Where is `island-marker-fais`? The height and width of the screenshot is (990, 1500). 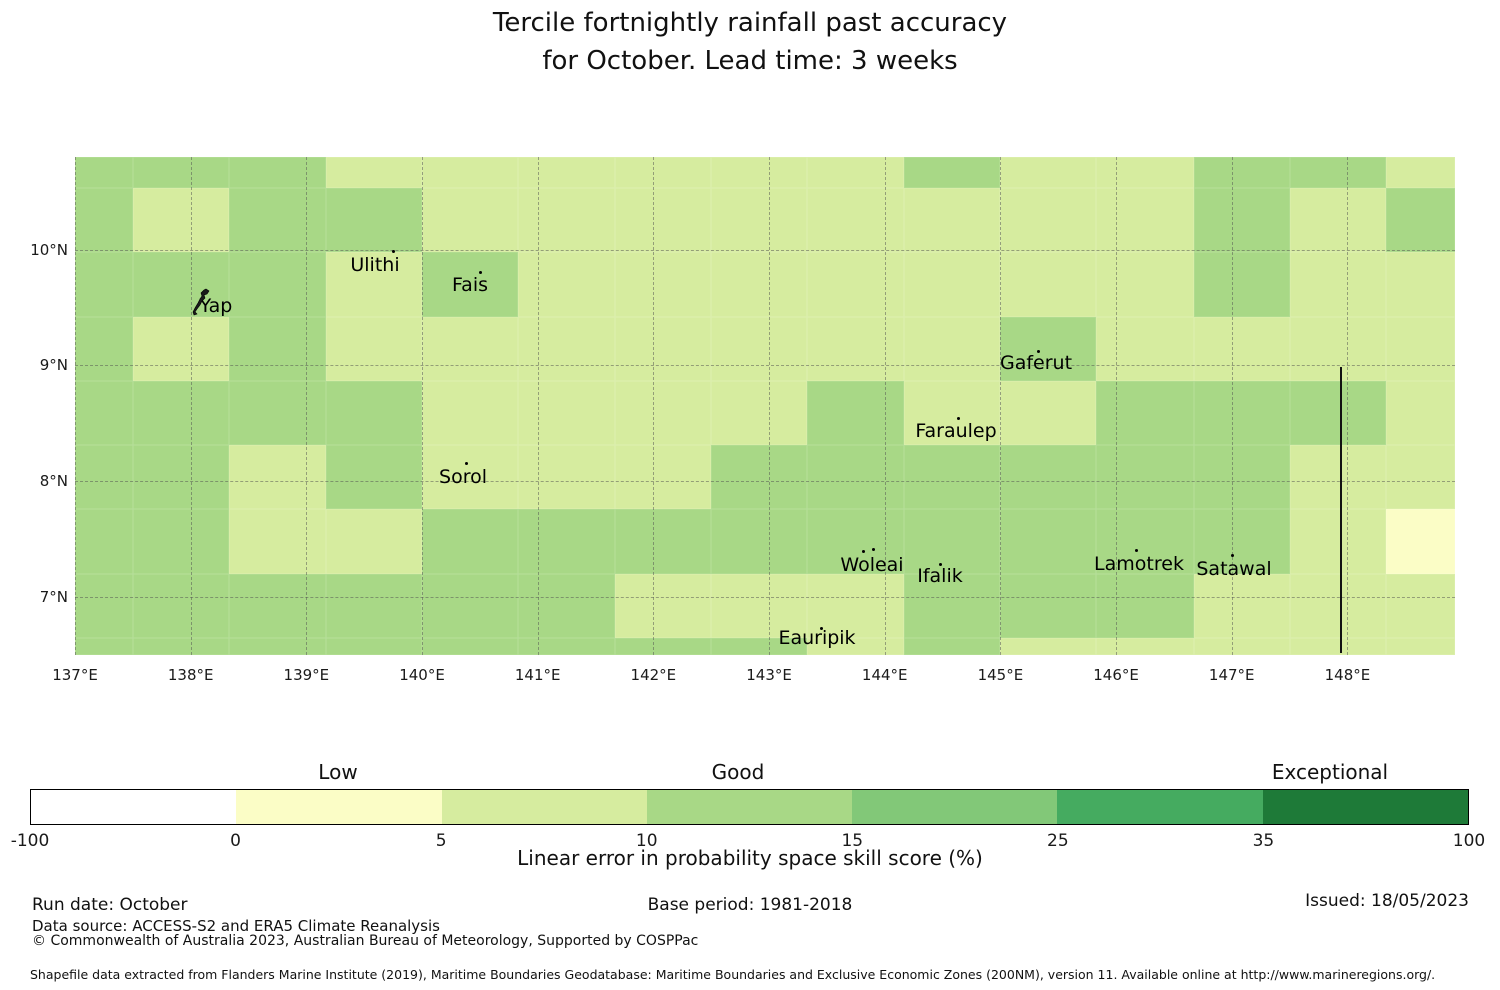 island-marker-fais is located at coordinates (480, 272).